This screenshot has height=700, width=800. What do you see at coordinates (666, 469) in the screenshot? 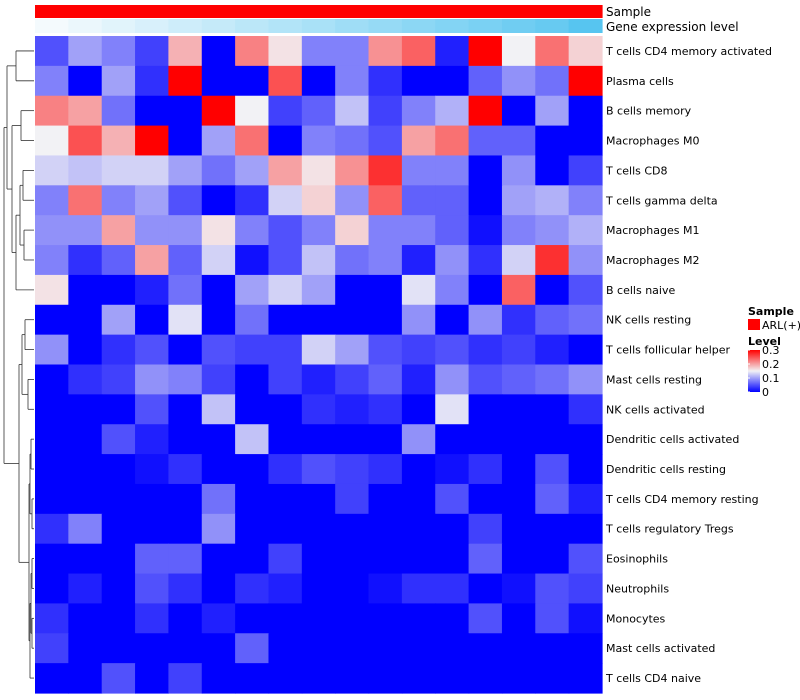
I see `row-label: Dendritic cells resting` at bounding box center [666, 469].